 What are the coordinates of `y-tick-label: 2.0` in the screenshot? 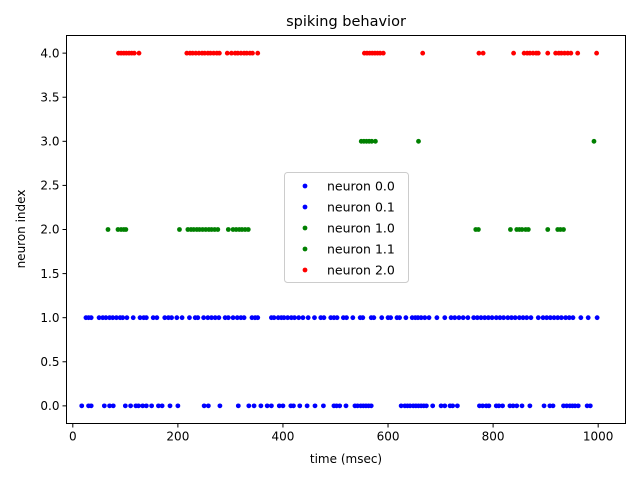 It's located at (49, 230).